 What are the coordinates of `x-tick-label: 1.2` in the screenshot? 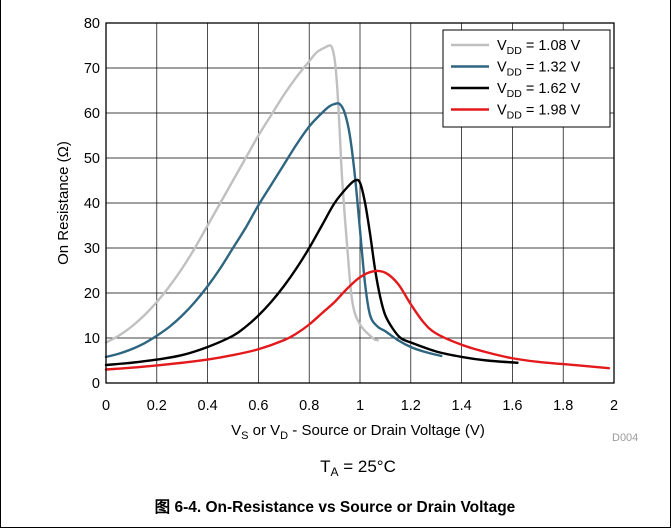 It's located at (411, 406).